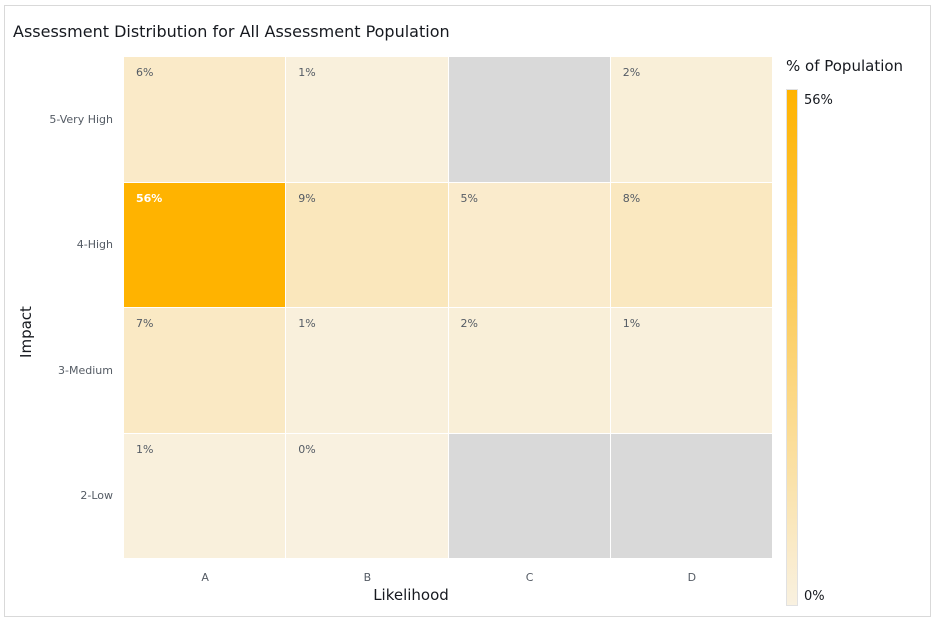 Image resolution: width=937 pixels, height=623 pixels. Describe the element at coordinates (469, 198) in the screenshot. I see `cell-value-label: 5%` at that location.